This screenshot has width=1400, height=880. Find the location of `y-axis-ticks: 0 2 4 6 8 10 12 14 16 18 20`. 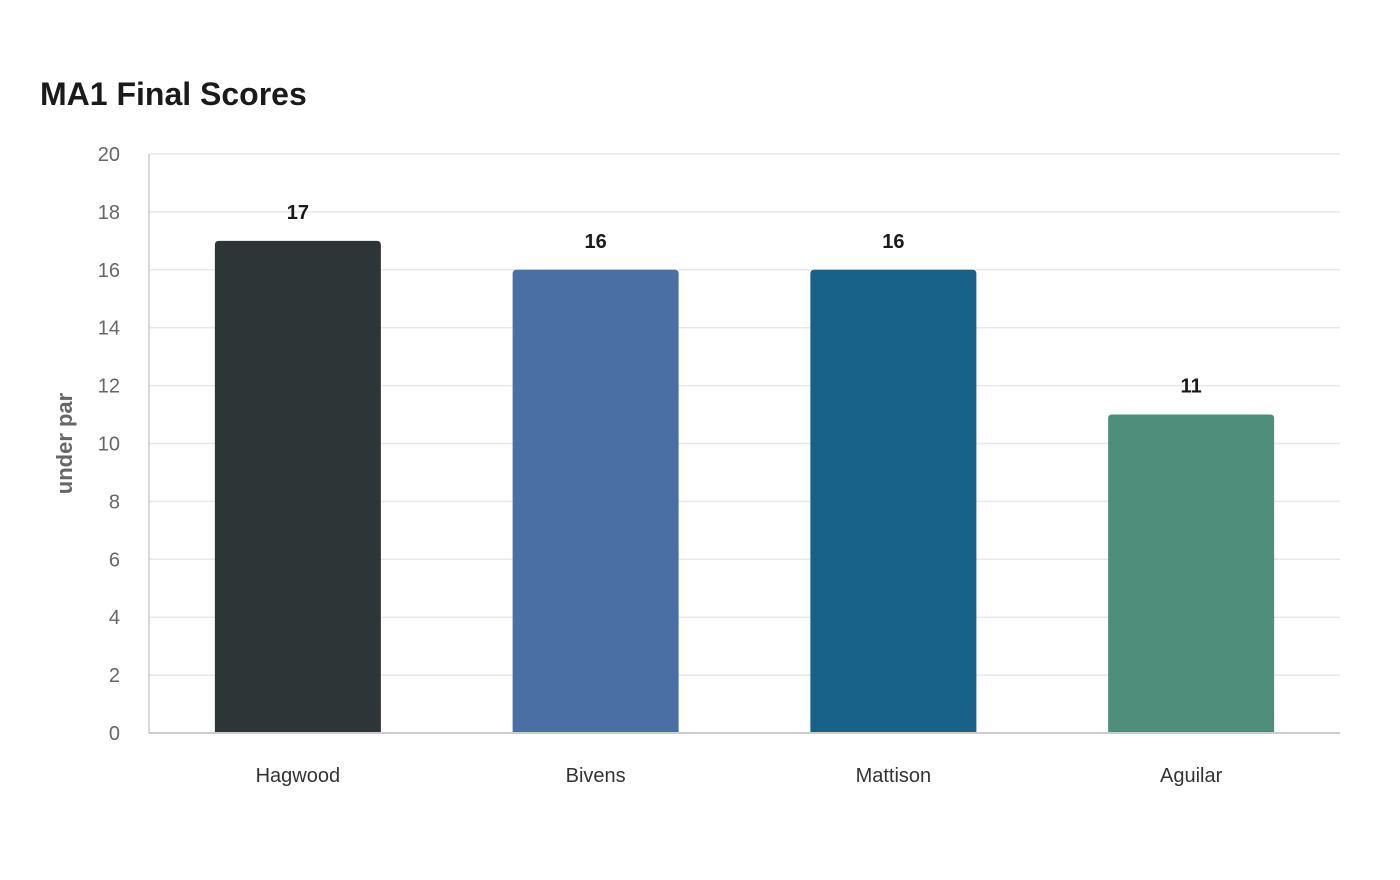

y-axis-ticks: 0 2 4 6 8 10 12 14 16 18 20 is located at coordinates (109, 444).